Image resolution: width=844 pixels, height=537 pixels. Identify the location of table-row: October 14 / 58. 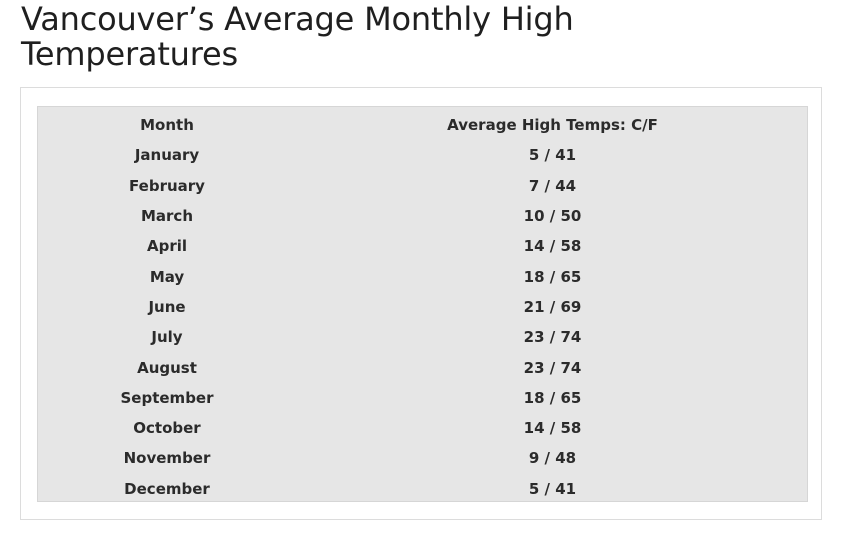
(423, 428).